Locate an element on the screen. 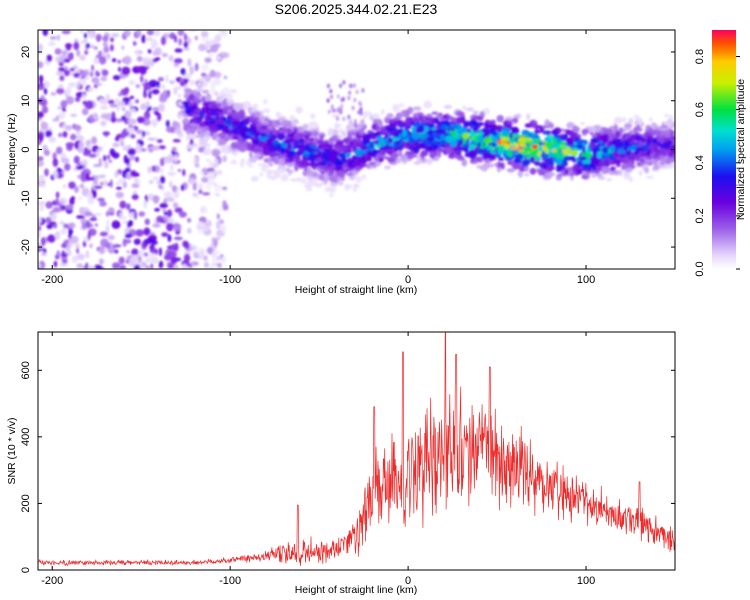  x-tick-label: -100 is located at coordinates (230, 280).